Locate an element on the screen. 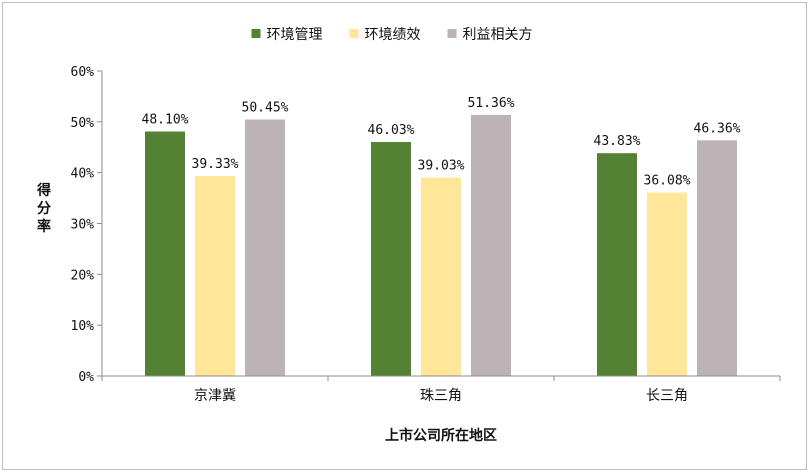  bar-value-label: 36.08% is located at coordinates (667, 181).